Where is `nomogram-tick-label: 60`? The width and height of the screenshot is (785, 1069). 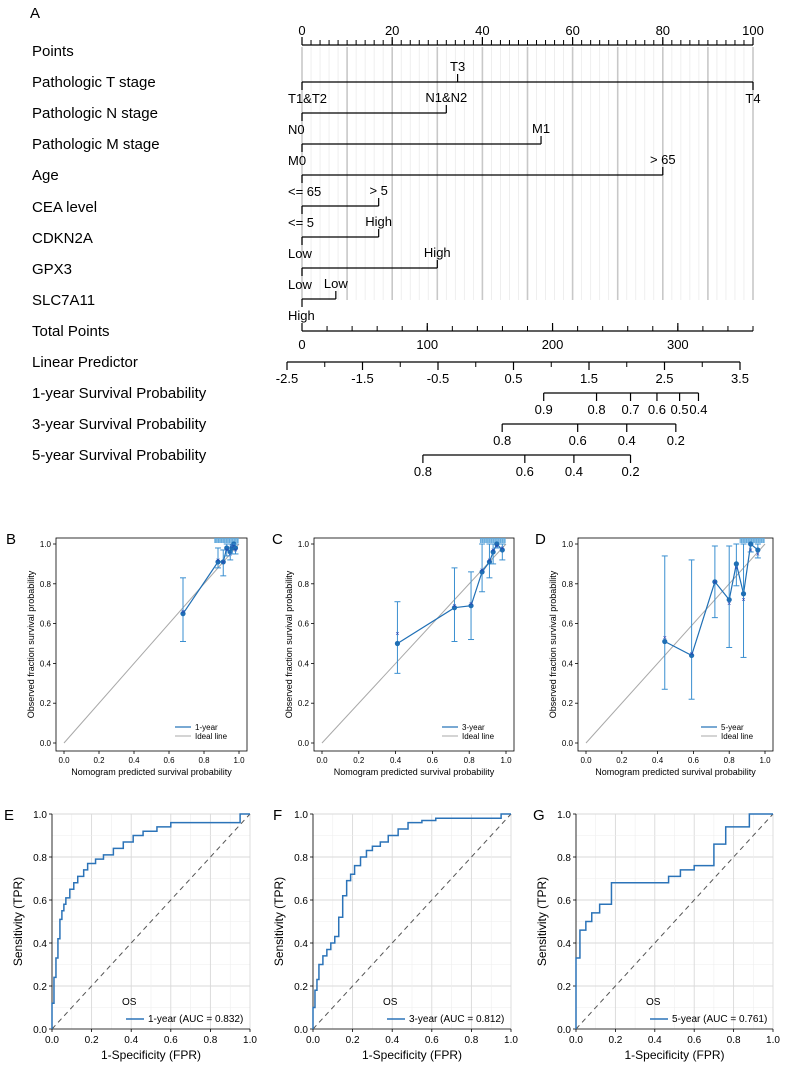 nomogram-tick-label: 60 is located at coordinates (572, 30).